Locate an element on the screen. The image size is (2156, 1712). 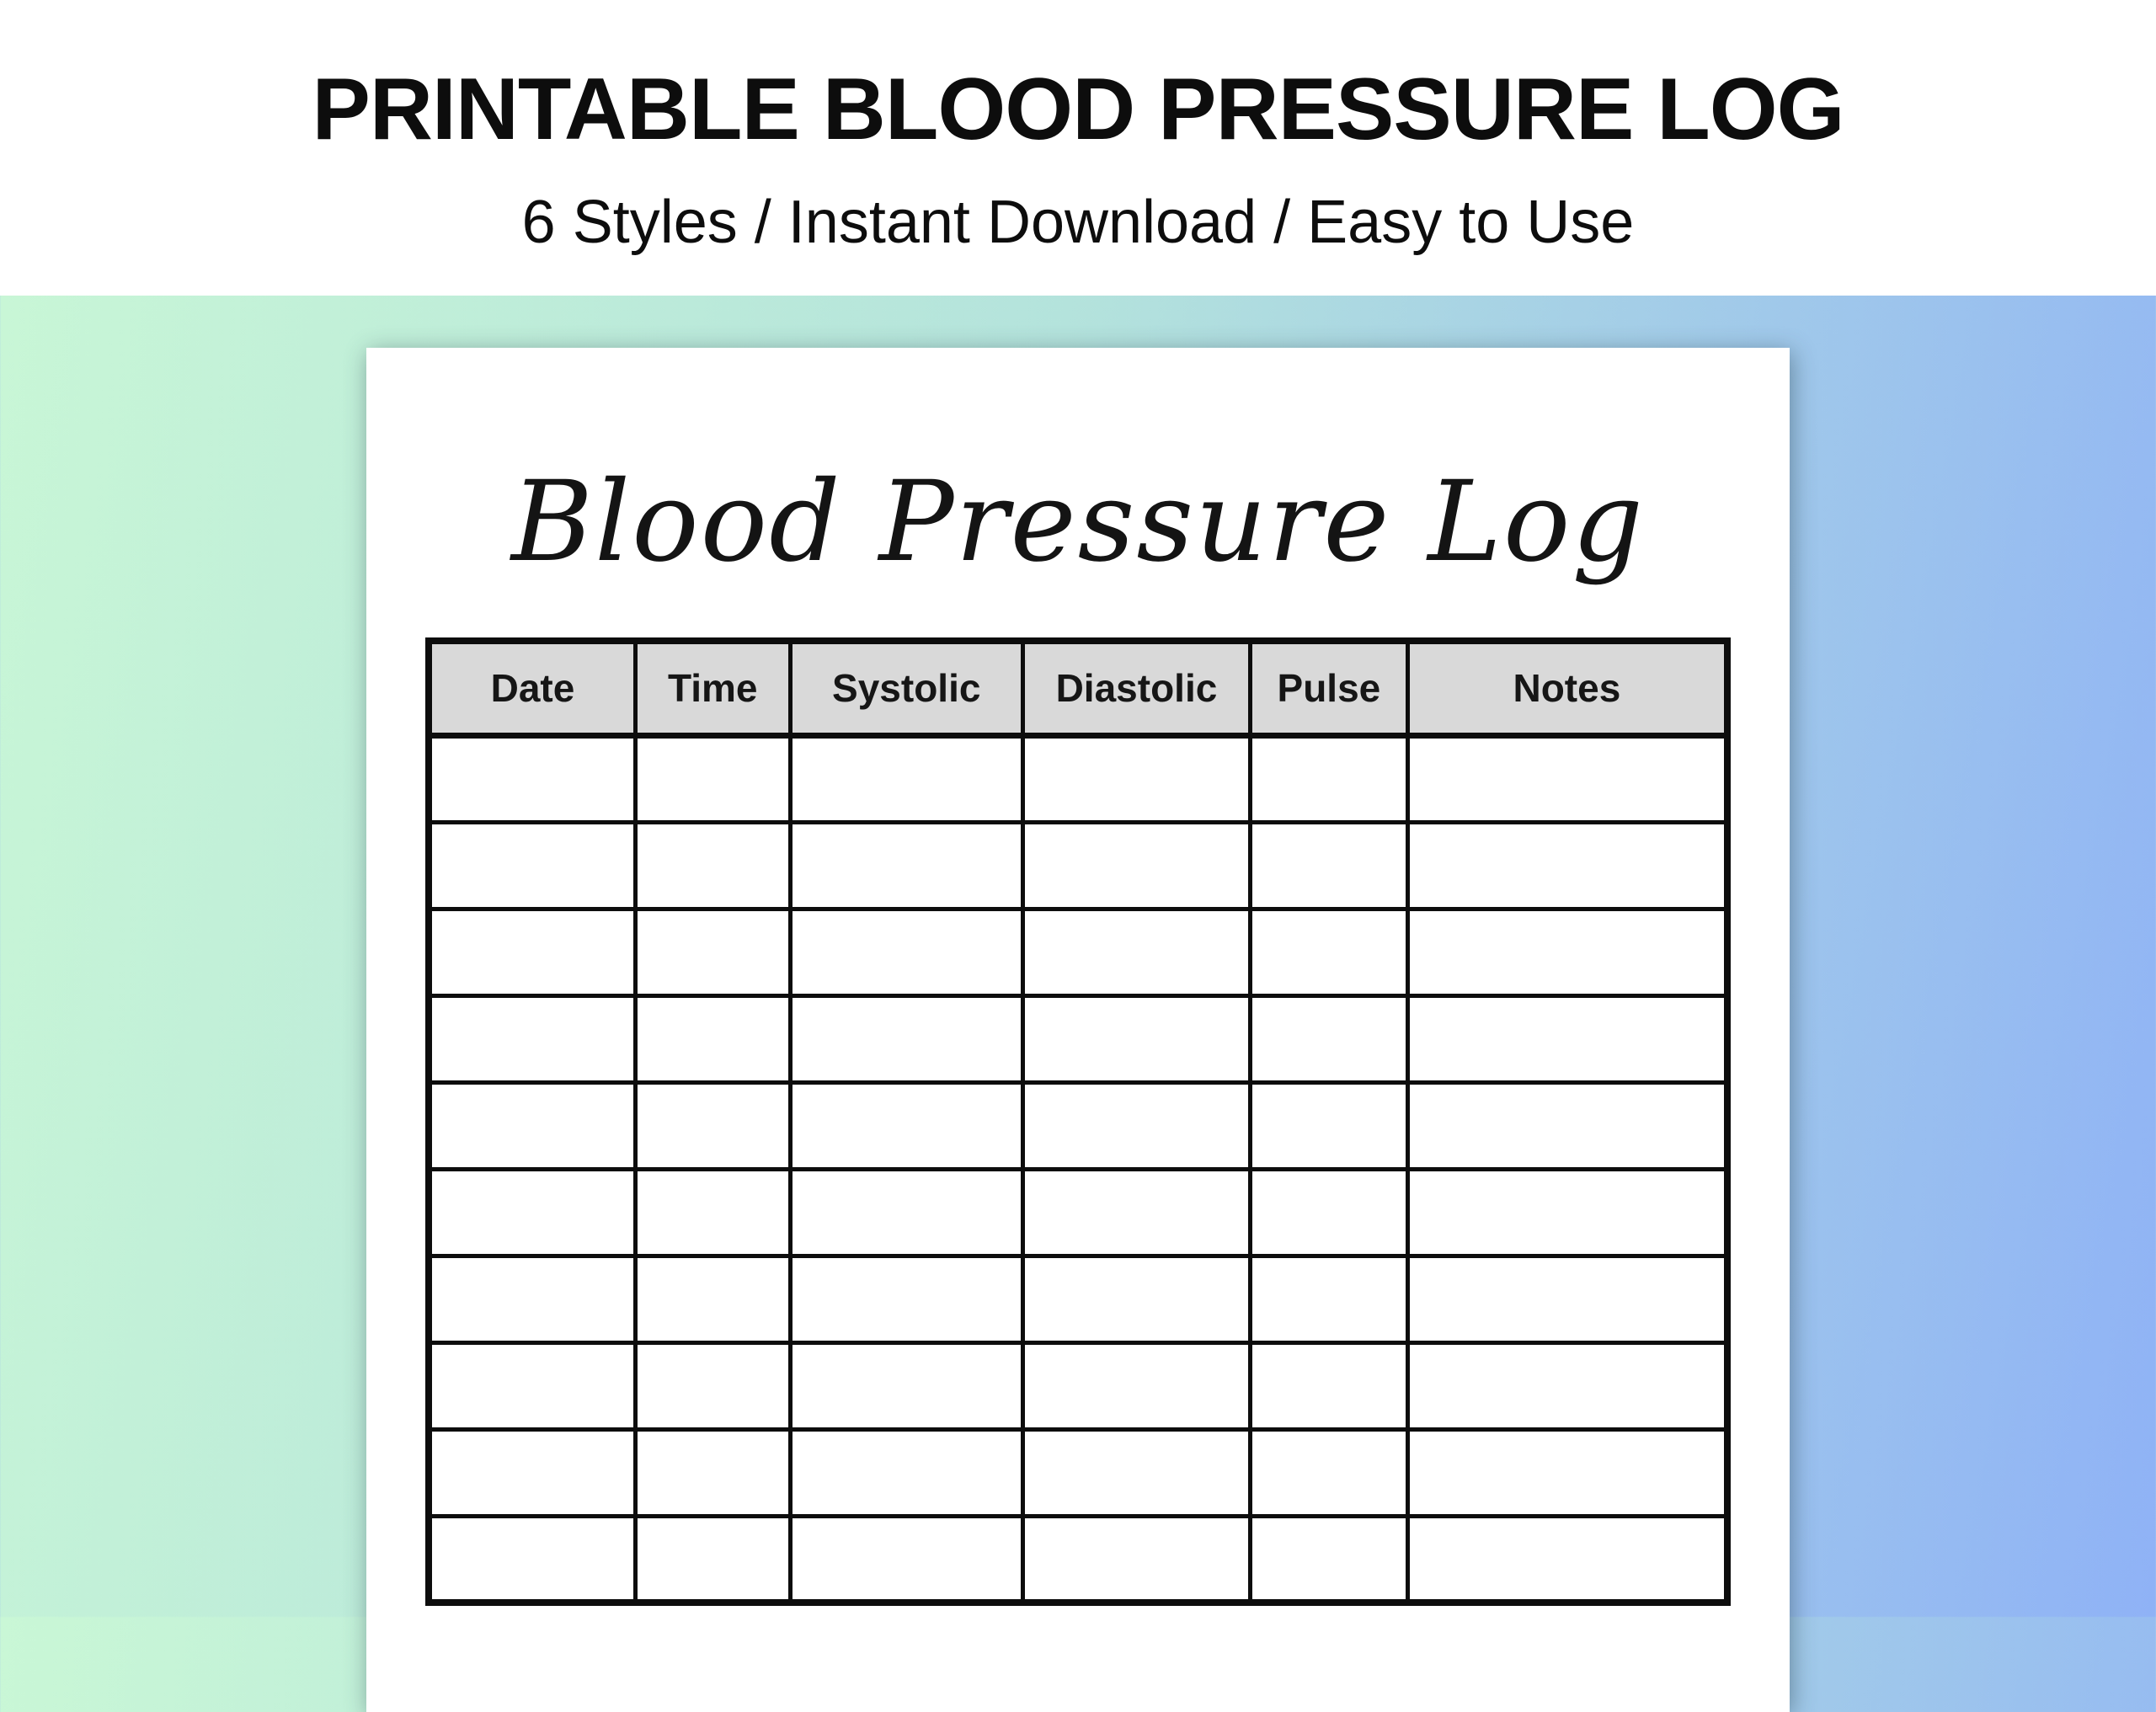
header-cell-systolic: Systolic is located at coordinates (906, 688).